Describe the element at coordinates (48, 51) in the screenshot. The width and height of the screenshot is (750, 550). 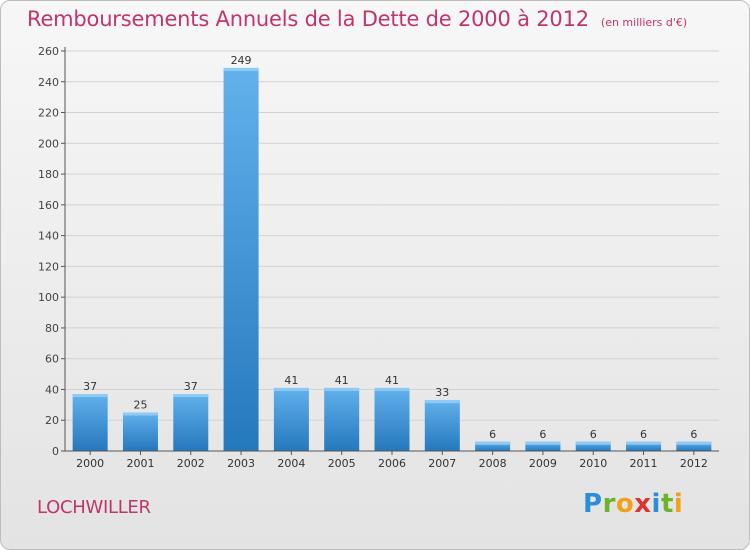
I see `y-tick-label: 260` at that location.